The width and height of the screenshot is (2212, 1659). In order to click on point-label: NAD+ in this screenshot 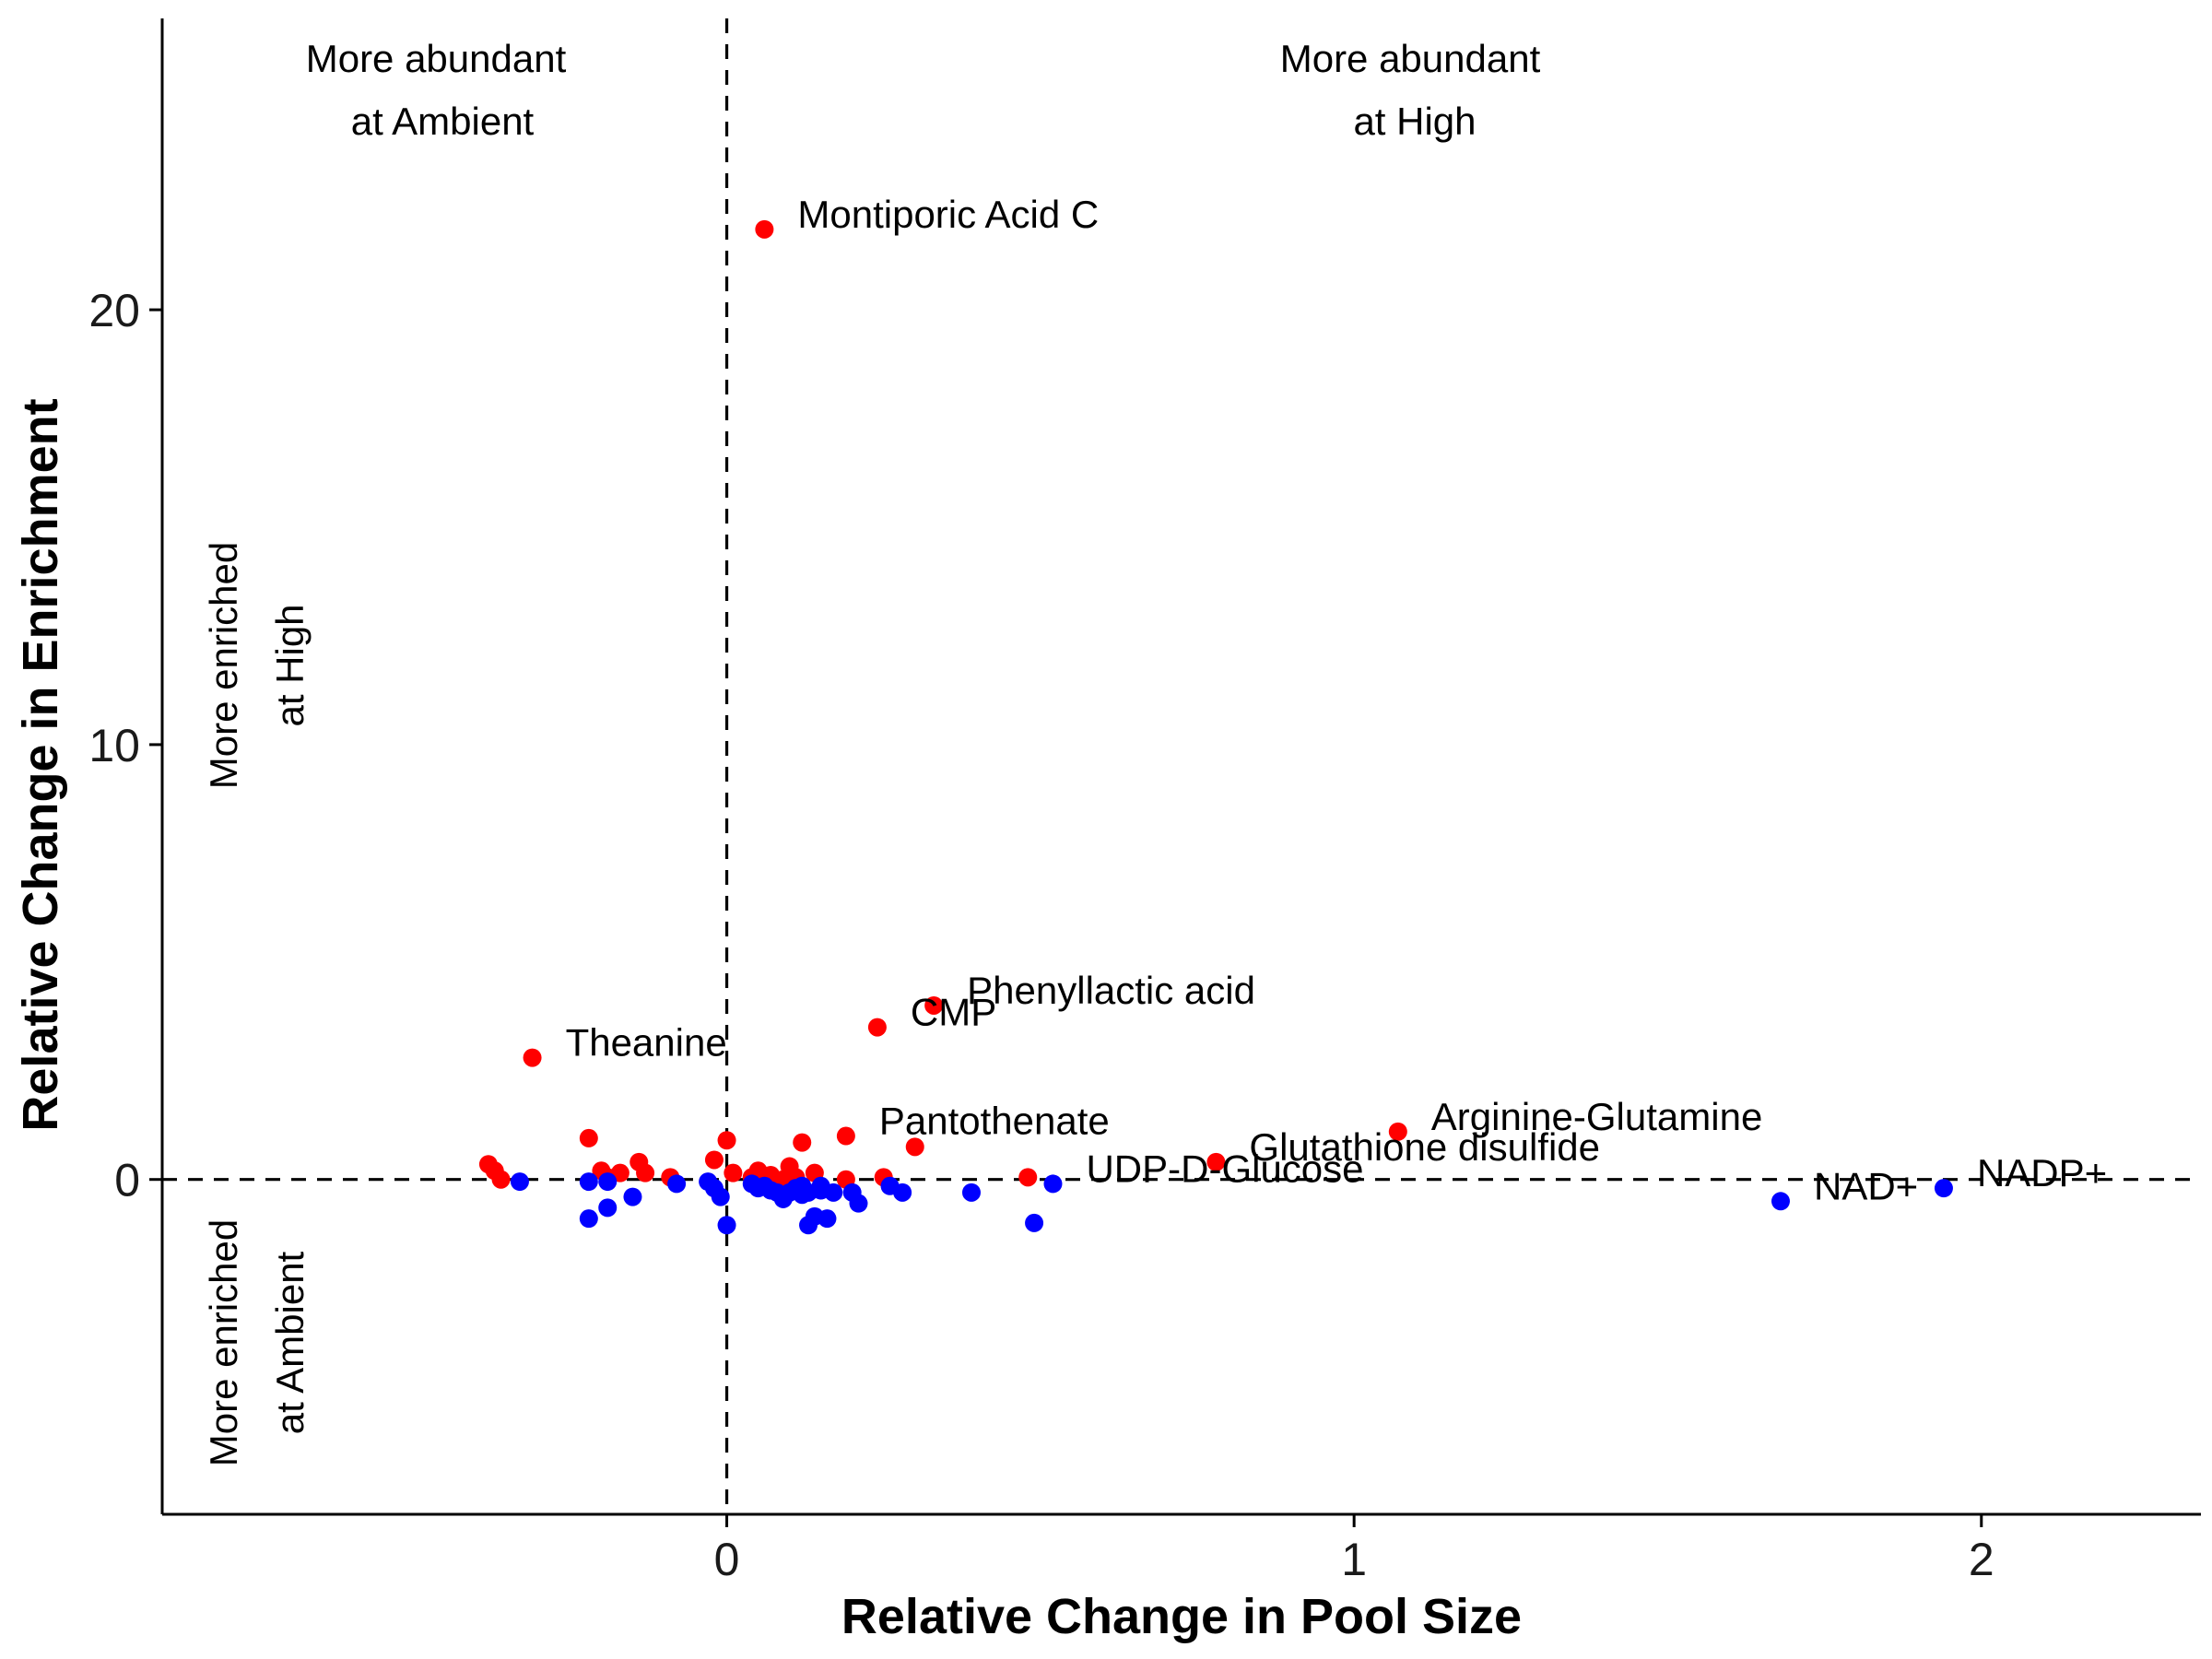, I will do `click(1866, 1185)`.